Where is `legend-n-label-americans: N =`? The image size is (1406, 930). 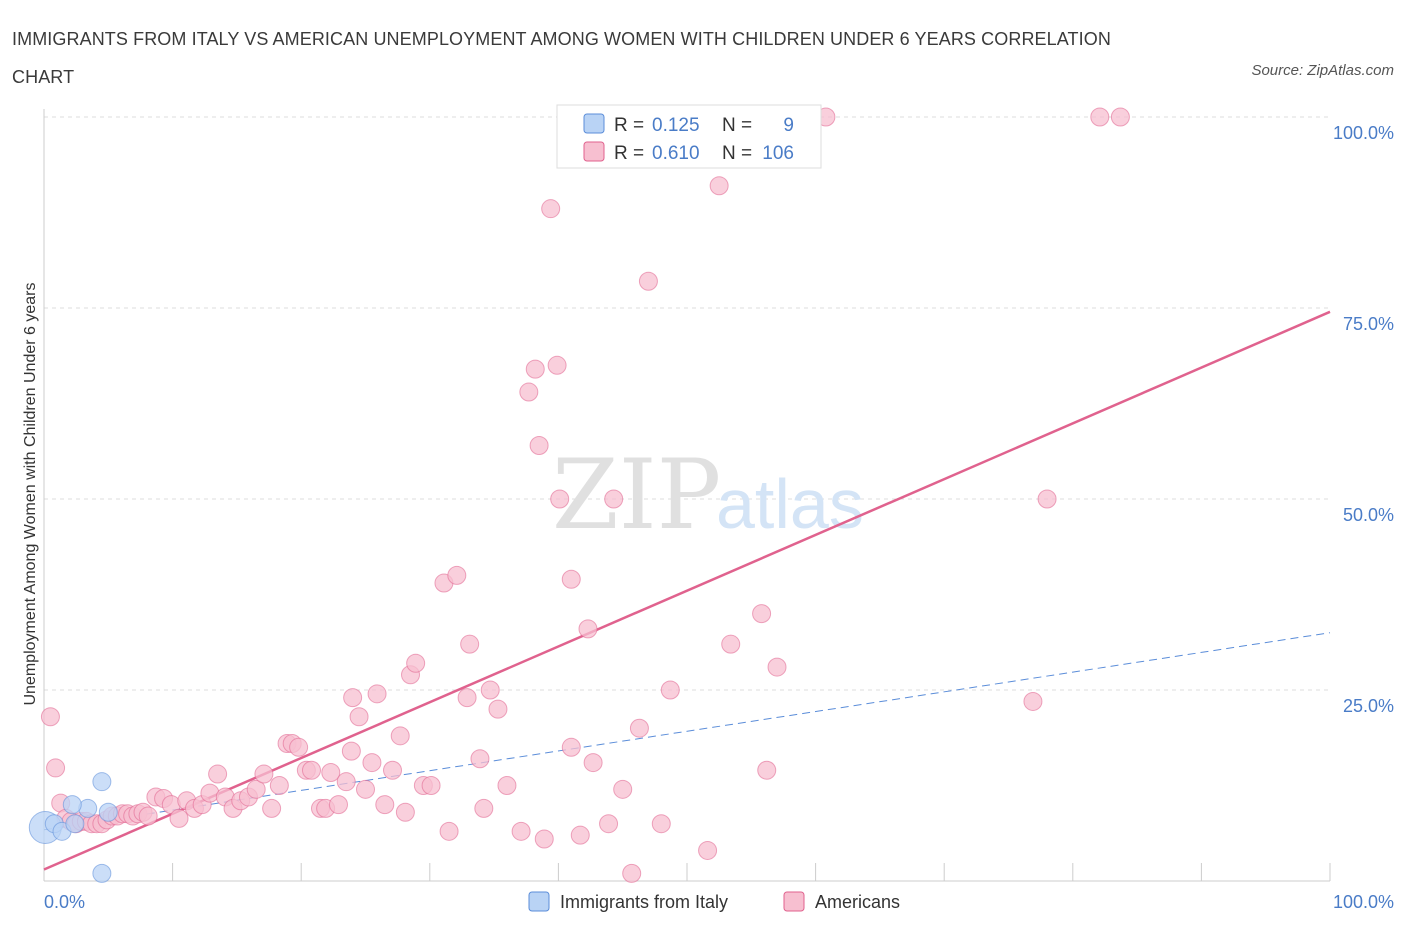 legend-n-label-americans: N = is located at coordinates (737, 153).